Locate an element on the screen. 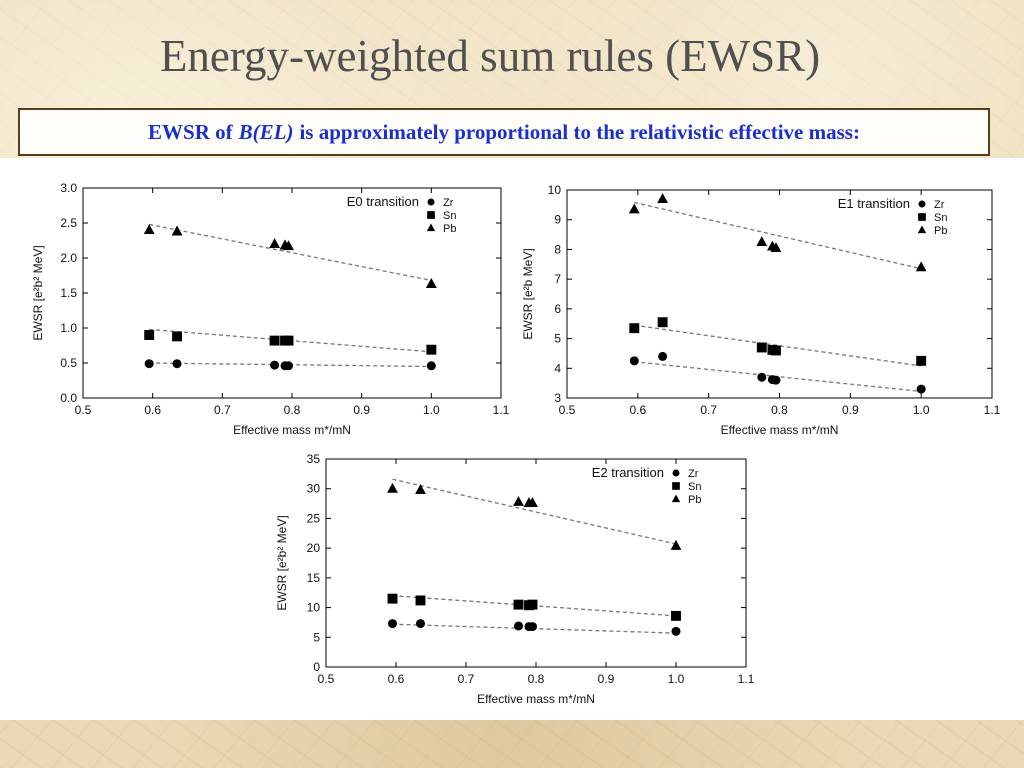 This screenshot has width=1024, height=768. fit-line-zr is located at coordinates (778, 377).